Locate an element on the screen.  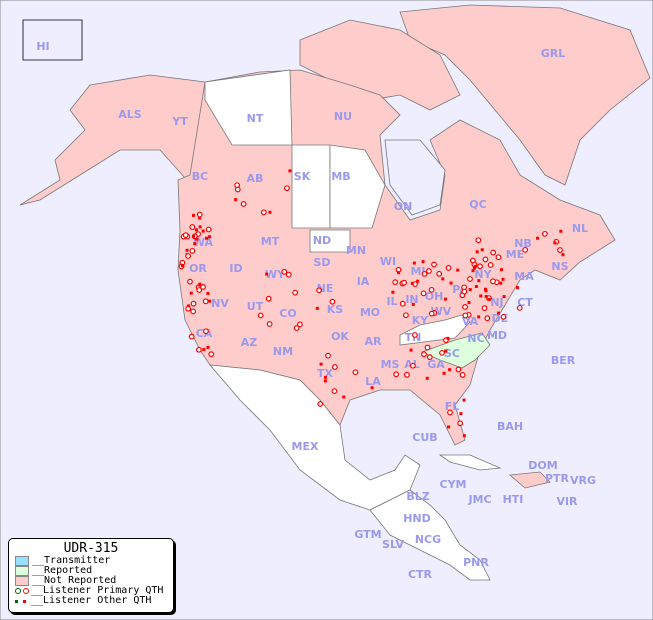
label-cym: CYM is located at coordinates (453, 484).